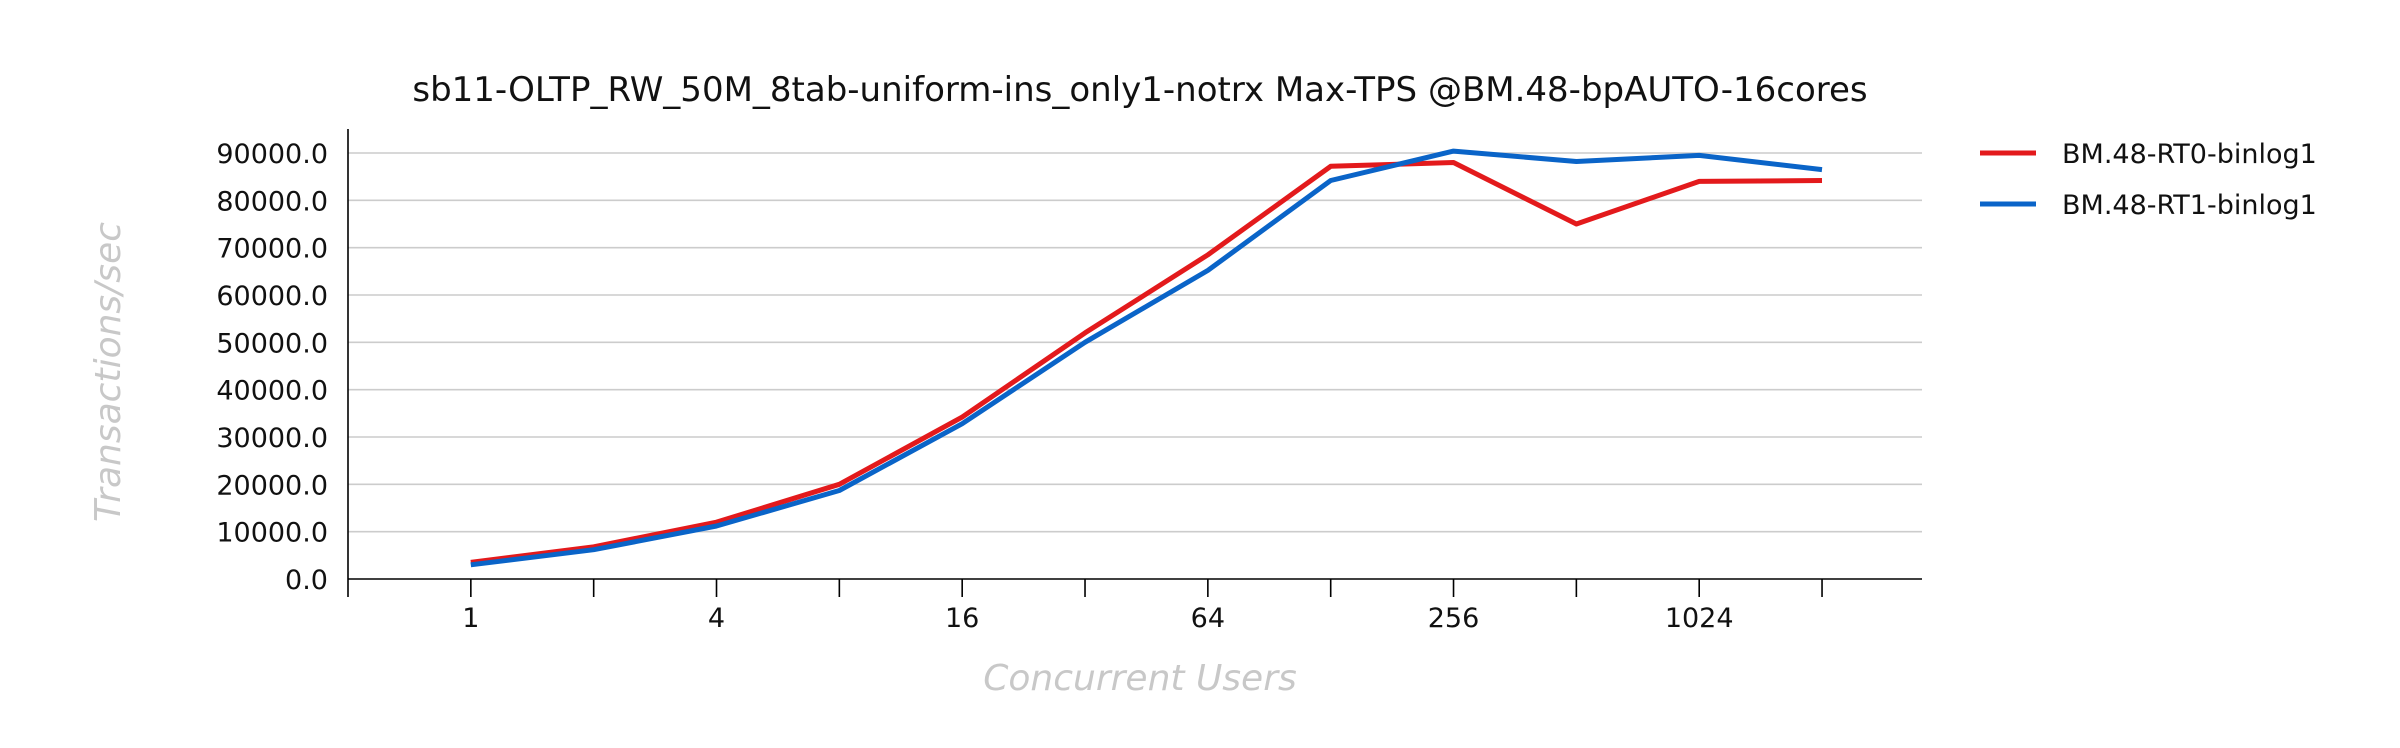 The width and height of the screenshot is (2400, 748). Describe the element at coordinates (272, 391) in the screenshot. I see `y-tick-label: 40000.0` at that location.